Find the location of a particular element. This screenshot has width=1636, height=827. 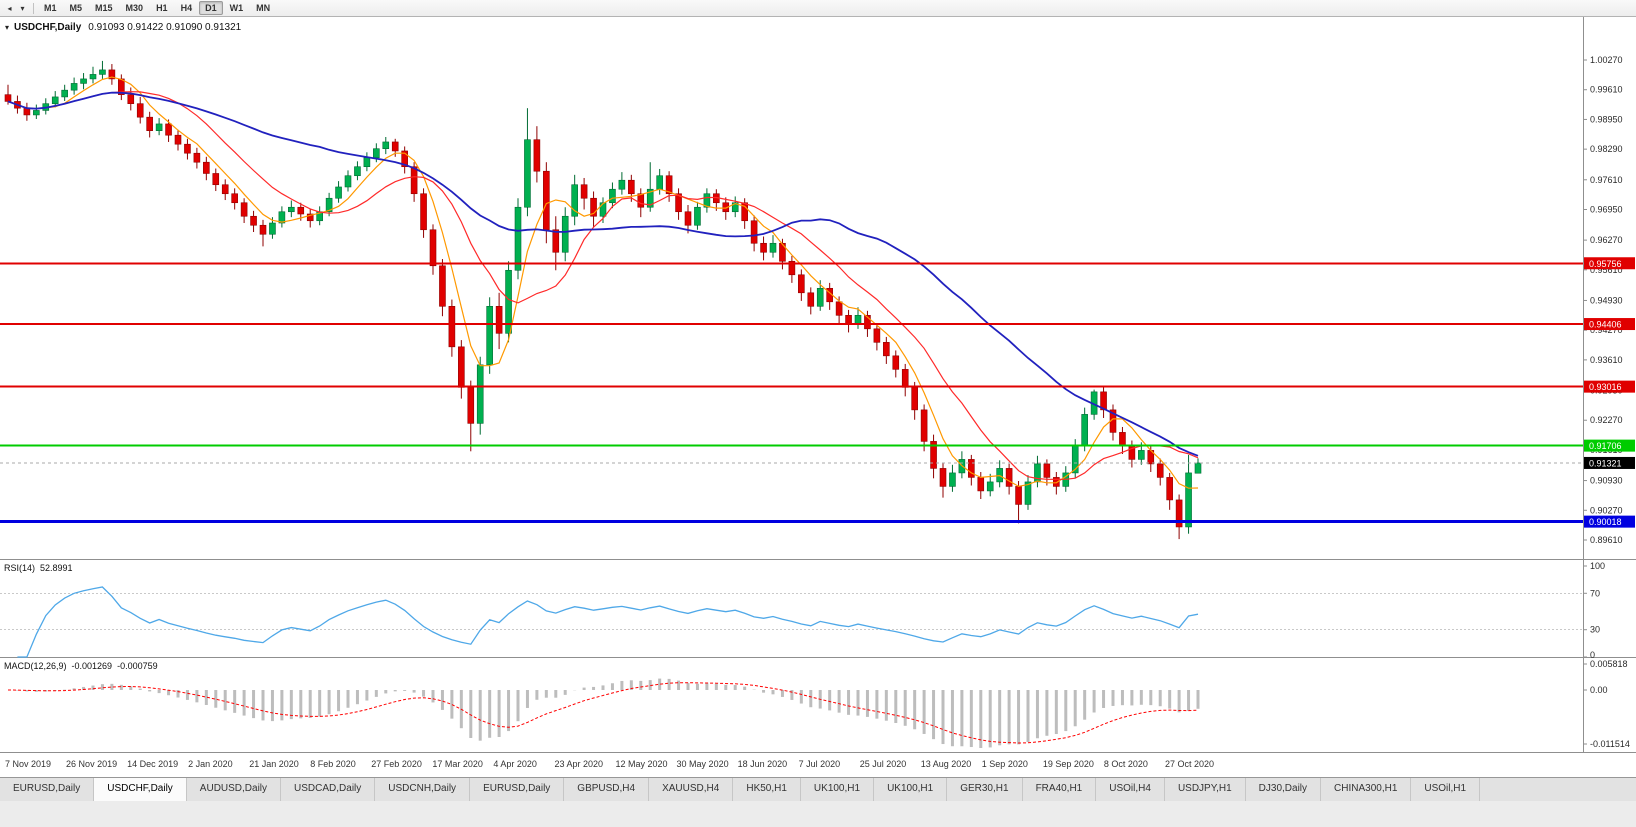

svg-text: 27 Oct 2020 is located at coordinates (1189, 764).